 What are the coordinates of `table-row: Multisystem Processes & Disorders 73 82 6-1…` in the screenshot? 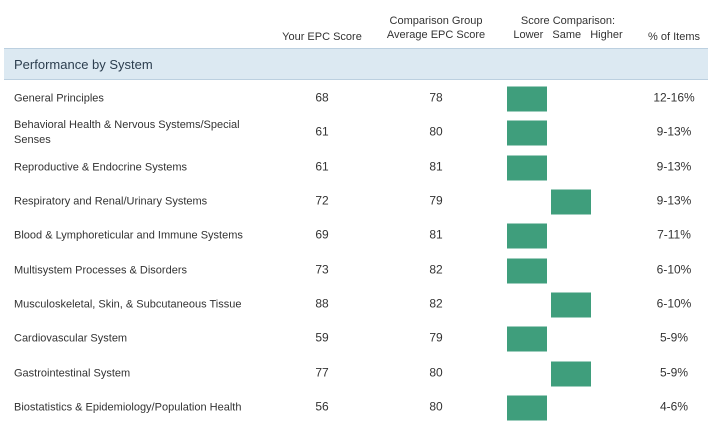 It's located at (356, 270).